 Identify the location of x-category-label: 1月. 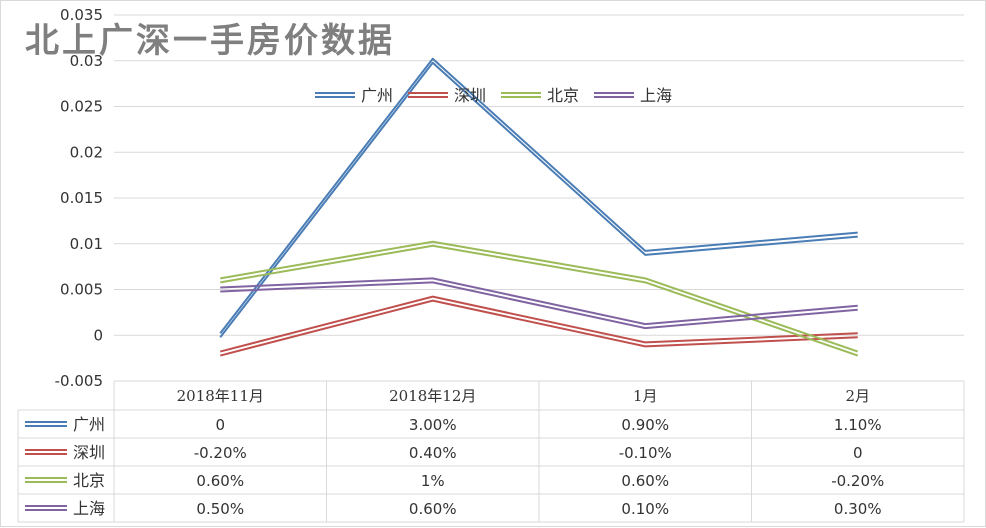
(645, 396).